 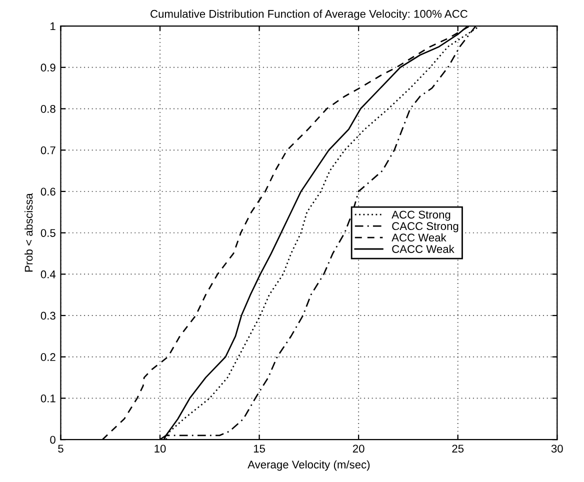 I want to click on y-tick-label: 0.3, so click(x=48, y=316).